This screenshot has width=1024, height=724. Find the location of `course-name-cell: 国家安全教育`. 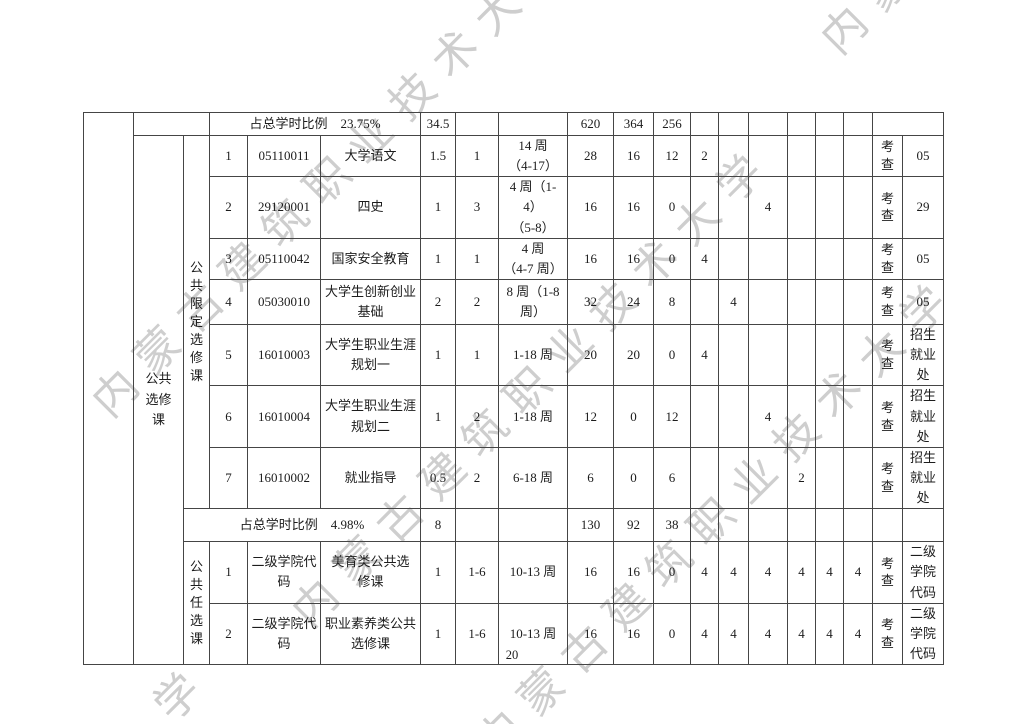

course-name-cell: 国家安全教育 is located at coordinates (370, 258).